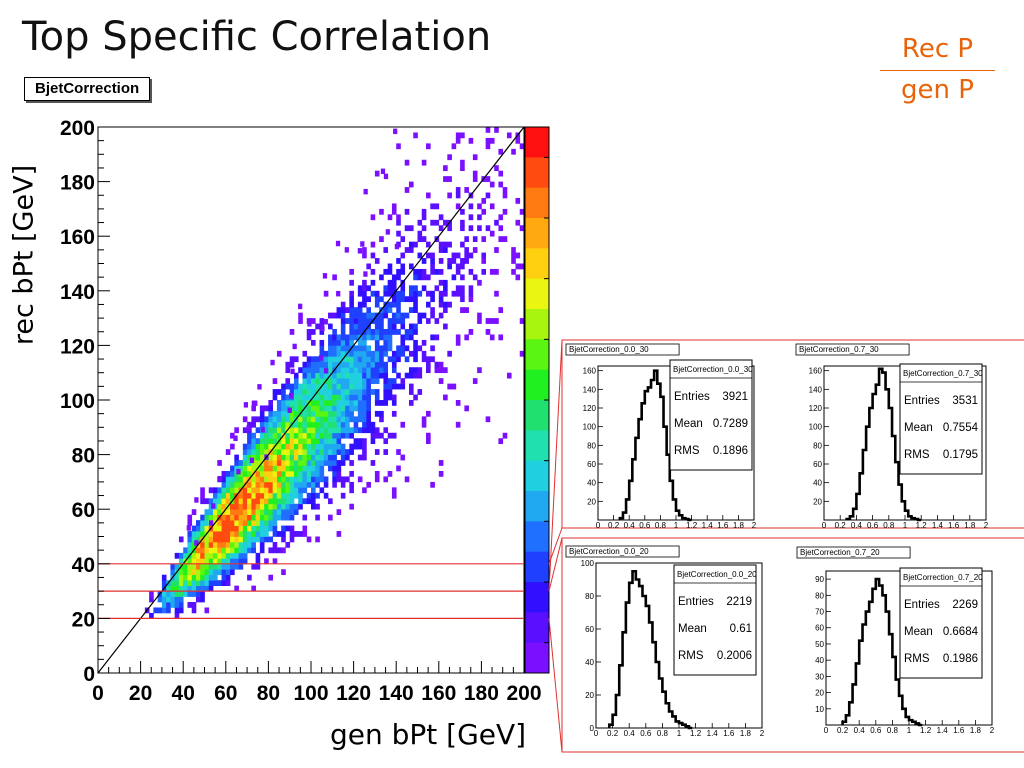  Describe the element at coordinates (252, 460) in the screenshot. I see `heatmap-outlier-cell` at that location.